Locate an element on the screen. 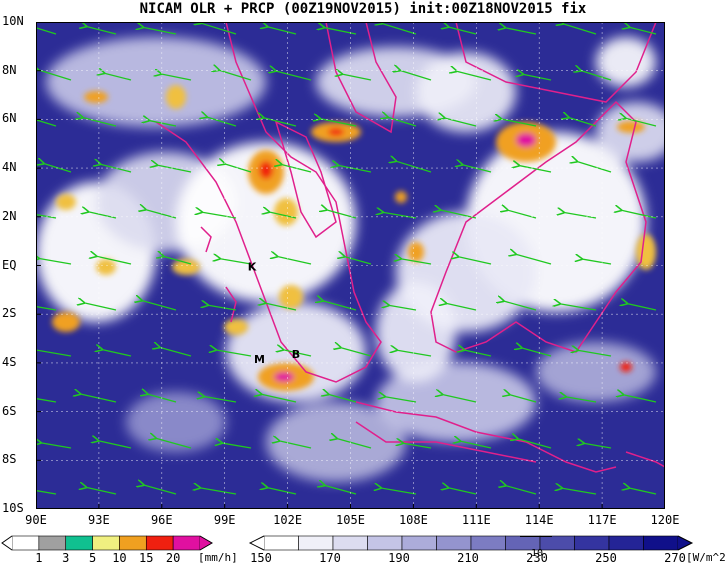  latitude-tick-label: 10N is located at coordinates (13, 21).